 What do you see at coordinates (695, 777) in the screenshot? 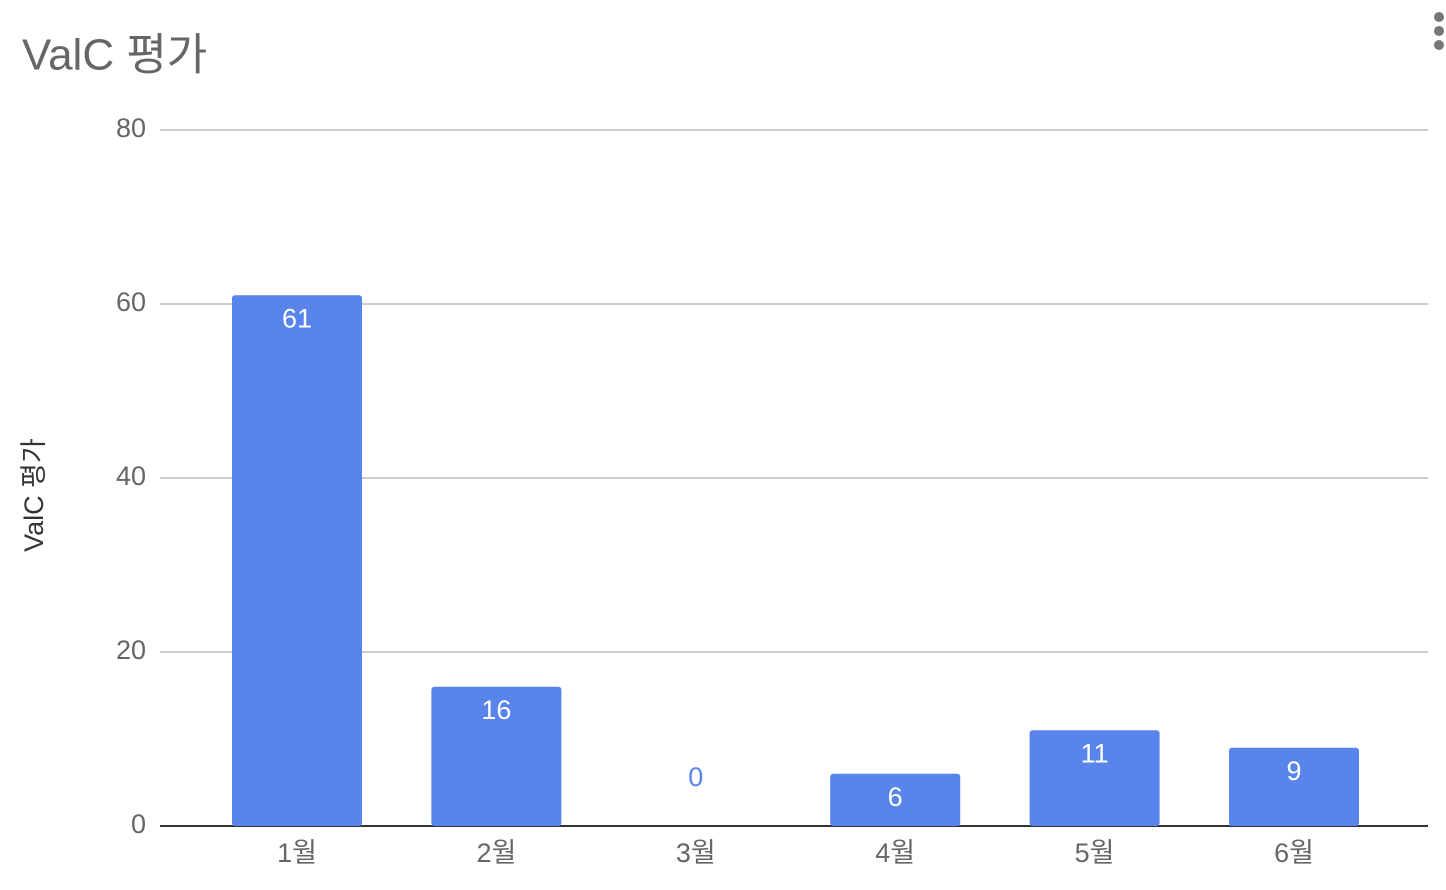
I see `value-label: 0` at bounding box center [695, 777].